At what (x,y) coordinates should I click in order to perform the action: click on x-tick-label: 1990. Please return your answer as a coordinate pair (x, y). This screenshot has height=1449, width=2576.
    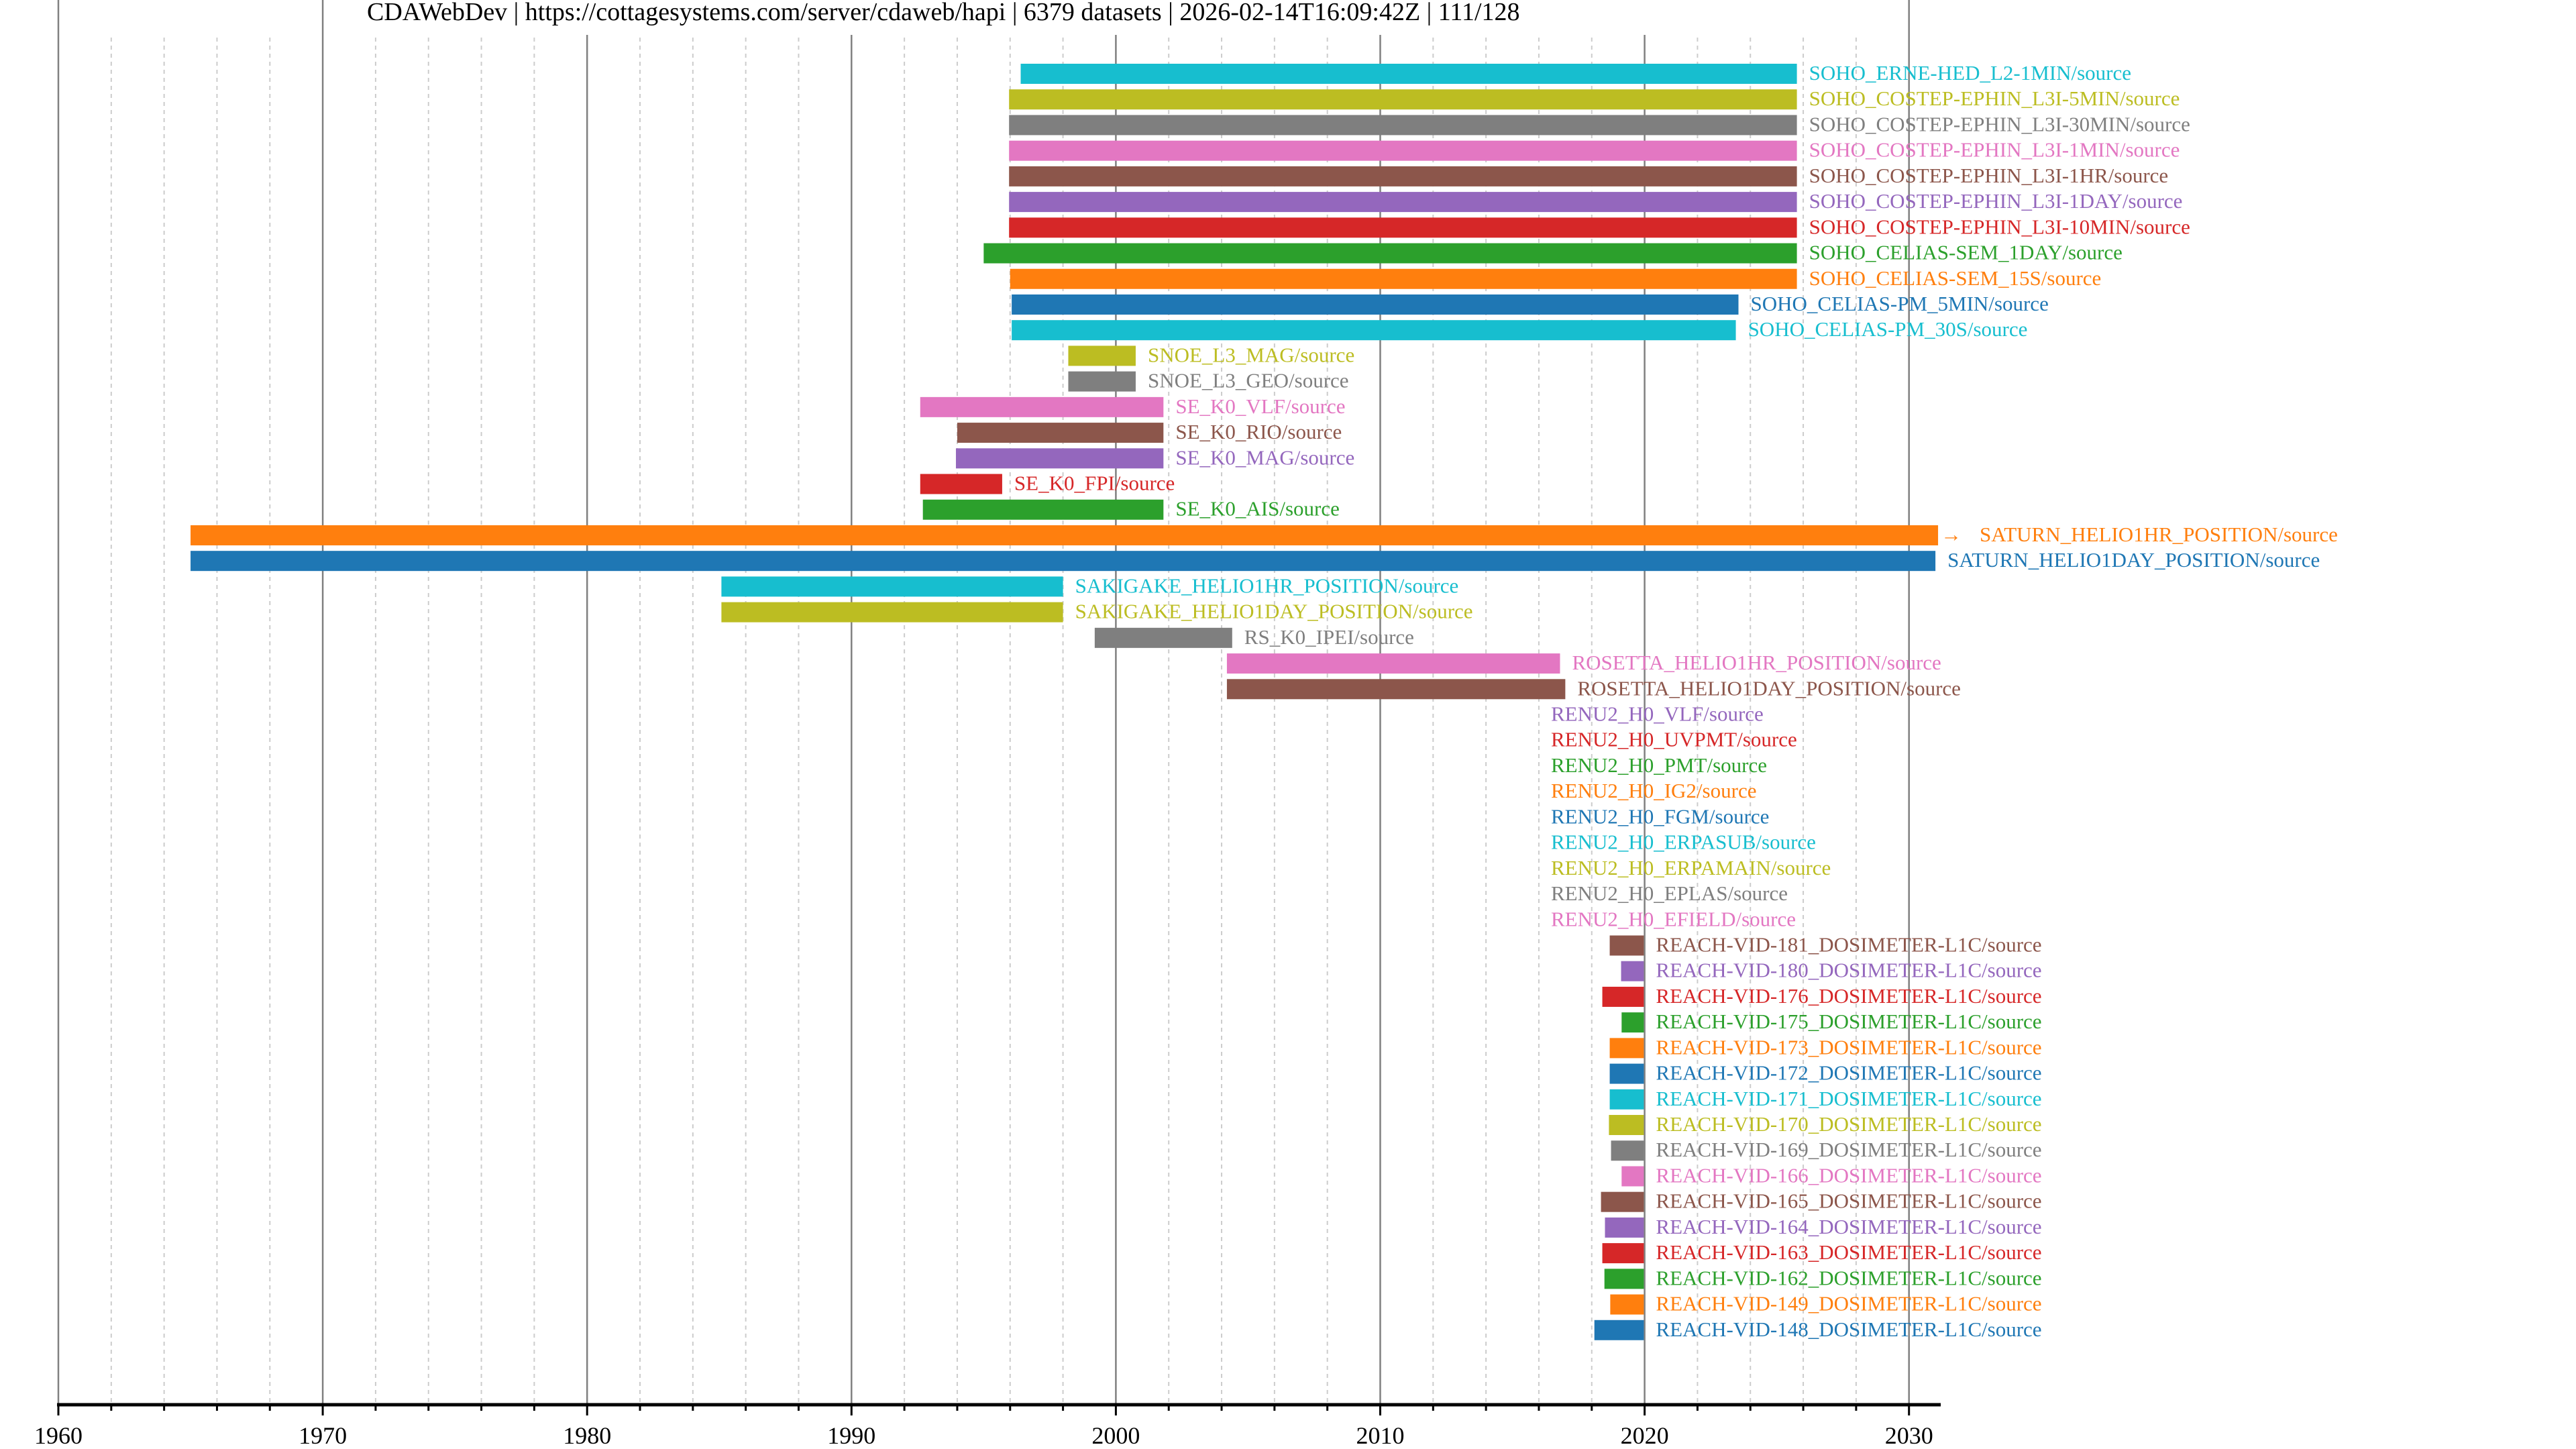
    Looking at the image, I should click on (851, 1435).